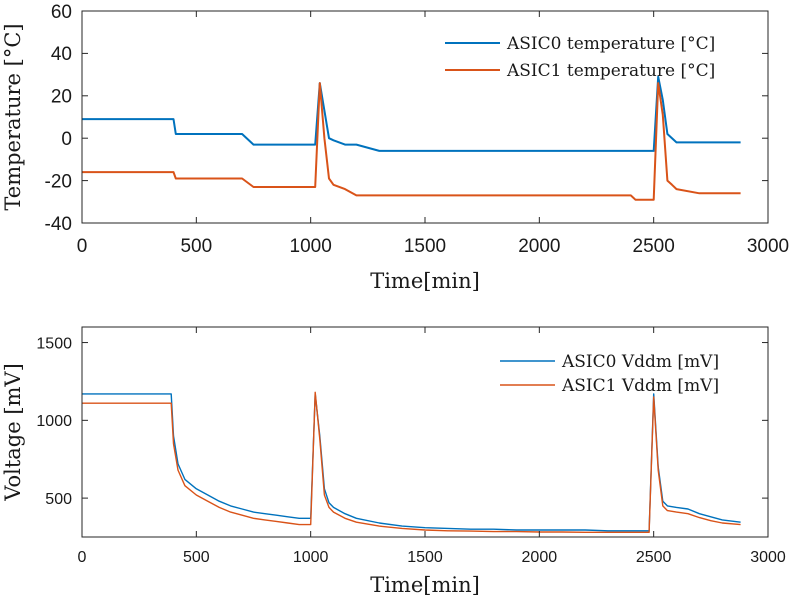 The image size is (790, 601). What do you see at coordinates (61, 54) in the screenshot?
I see `y-tick-label: 40` at bounding box center [61, 54].